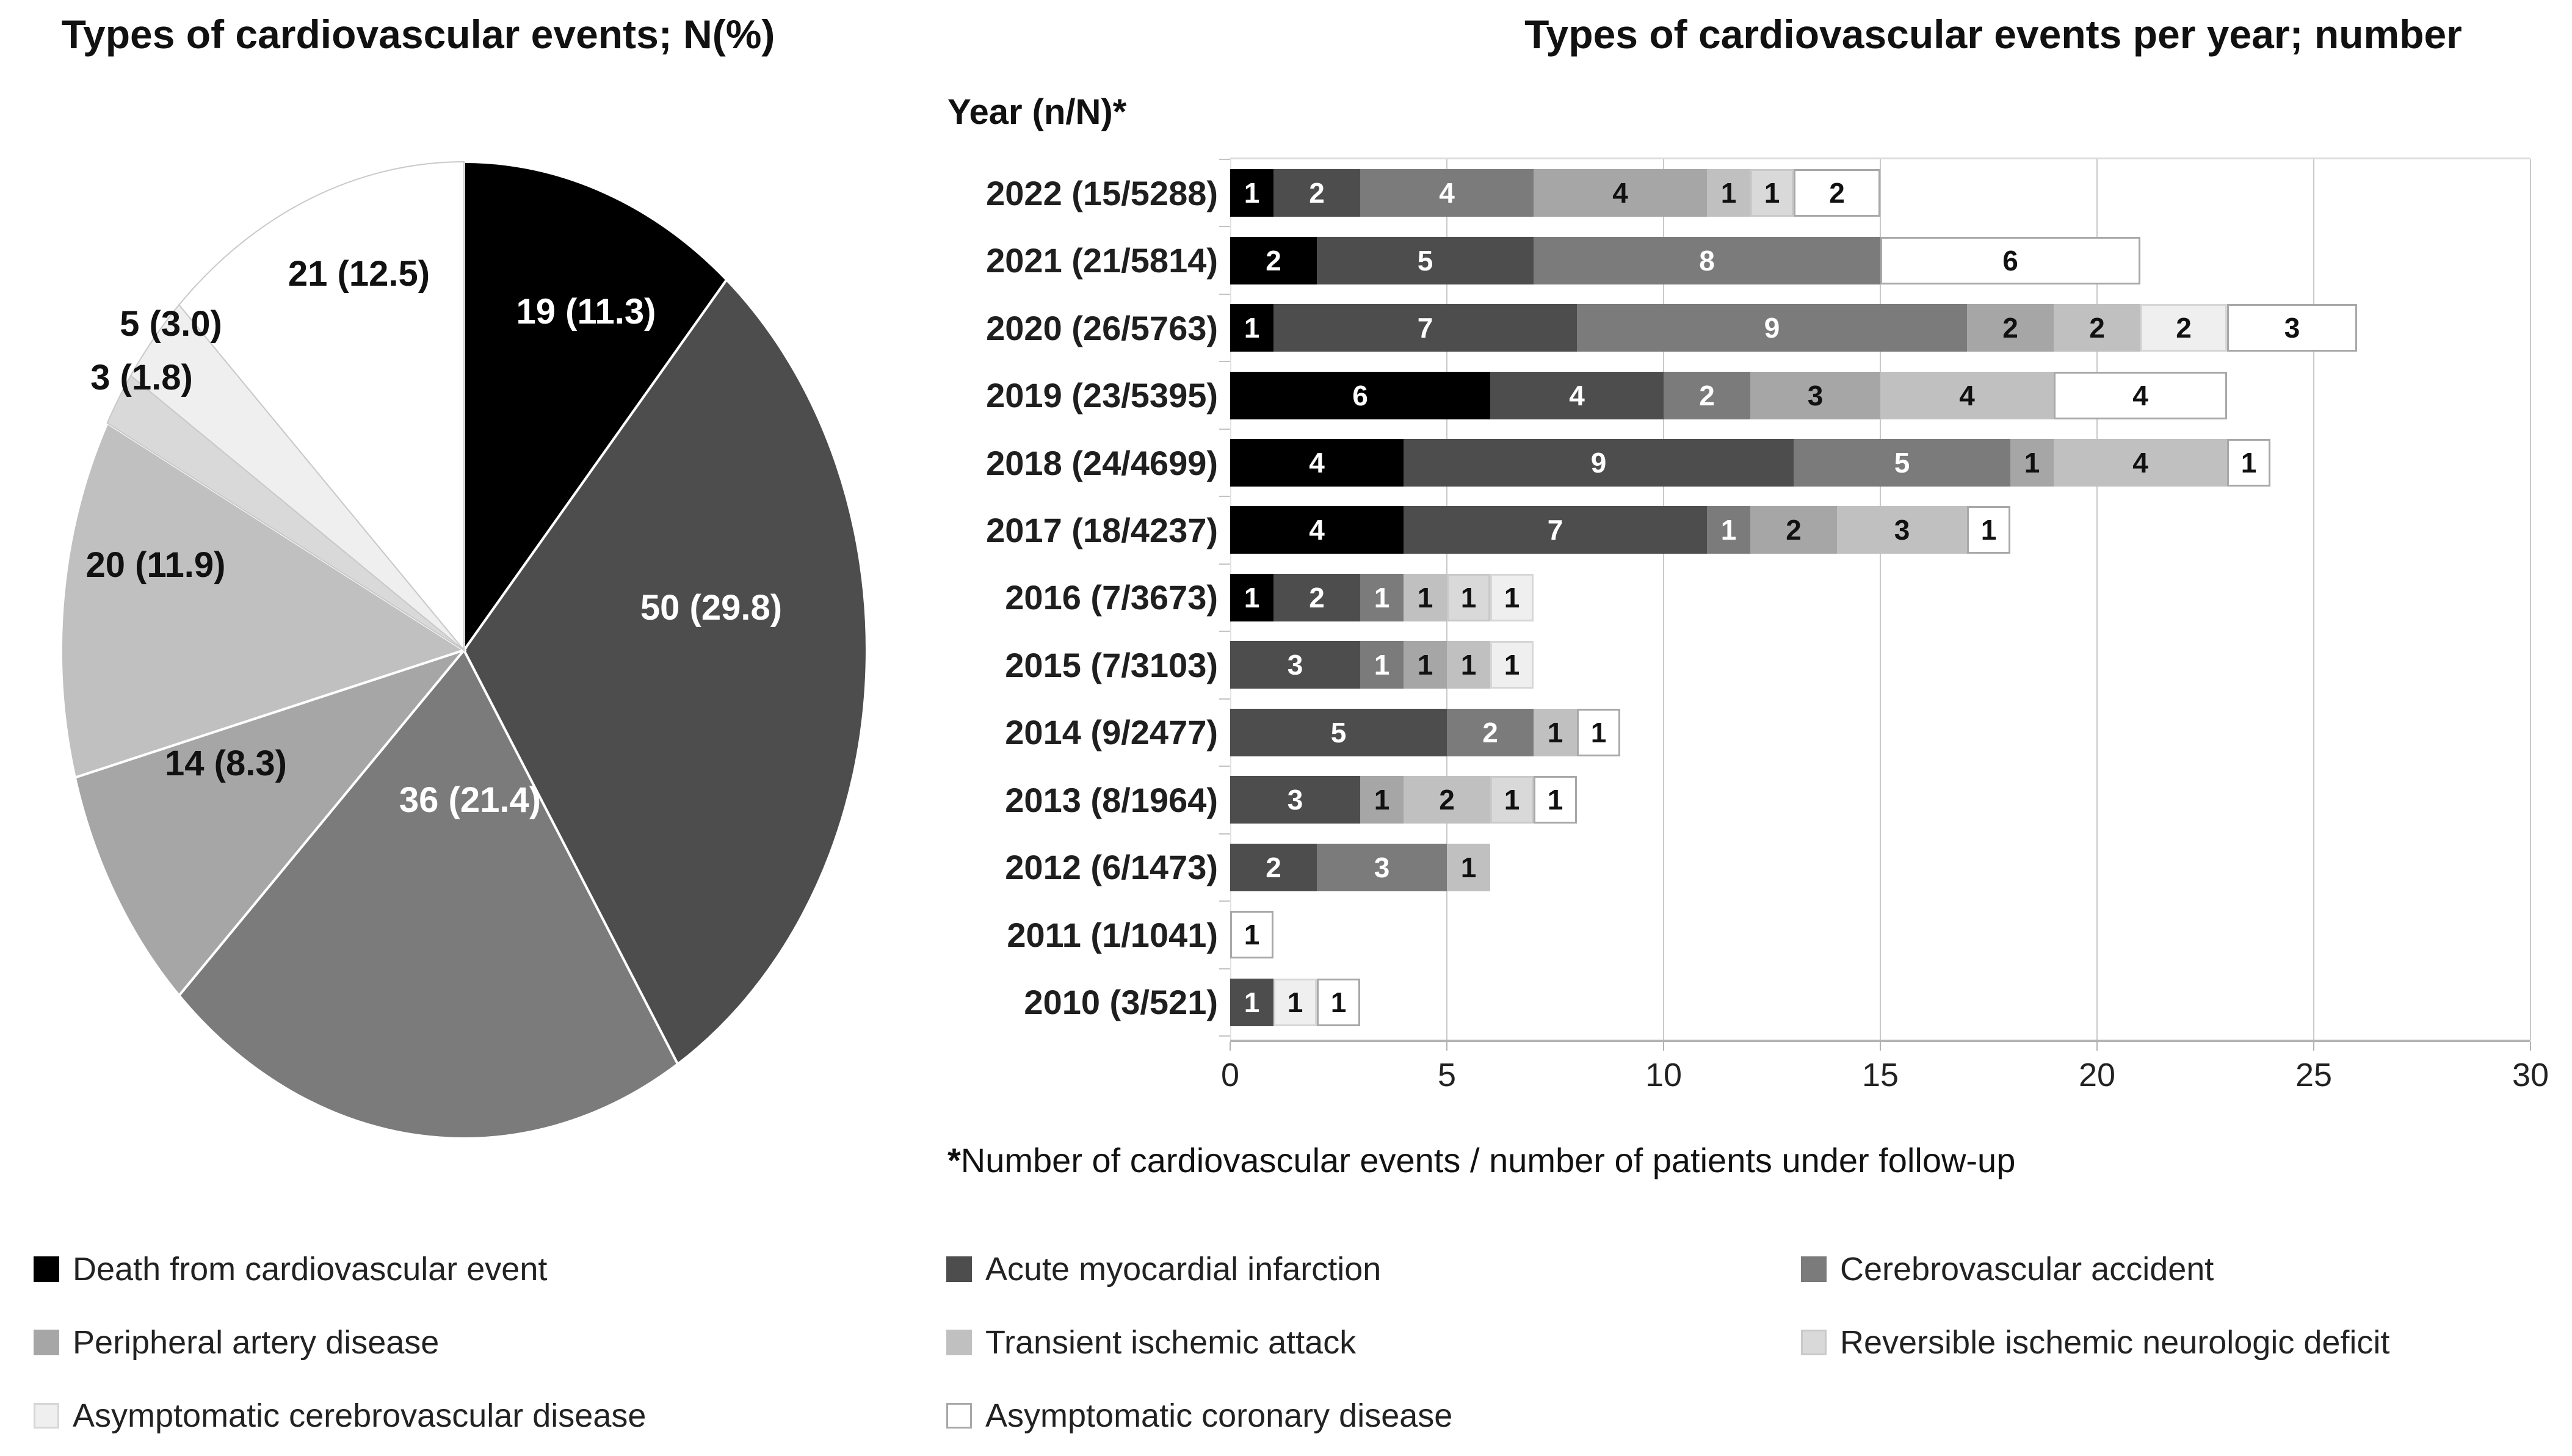 Image resolution: width=2572 pixels, height=1456 pixels. I want to click on x-tick-label: 25, so click(2314, 1075).